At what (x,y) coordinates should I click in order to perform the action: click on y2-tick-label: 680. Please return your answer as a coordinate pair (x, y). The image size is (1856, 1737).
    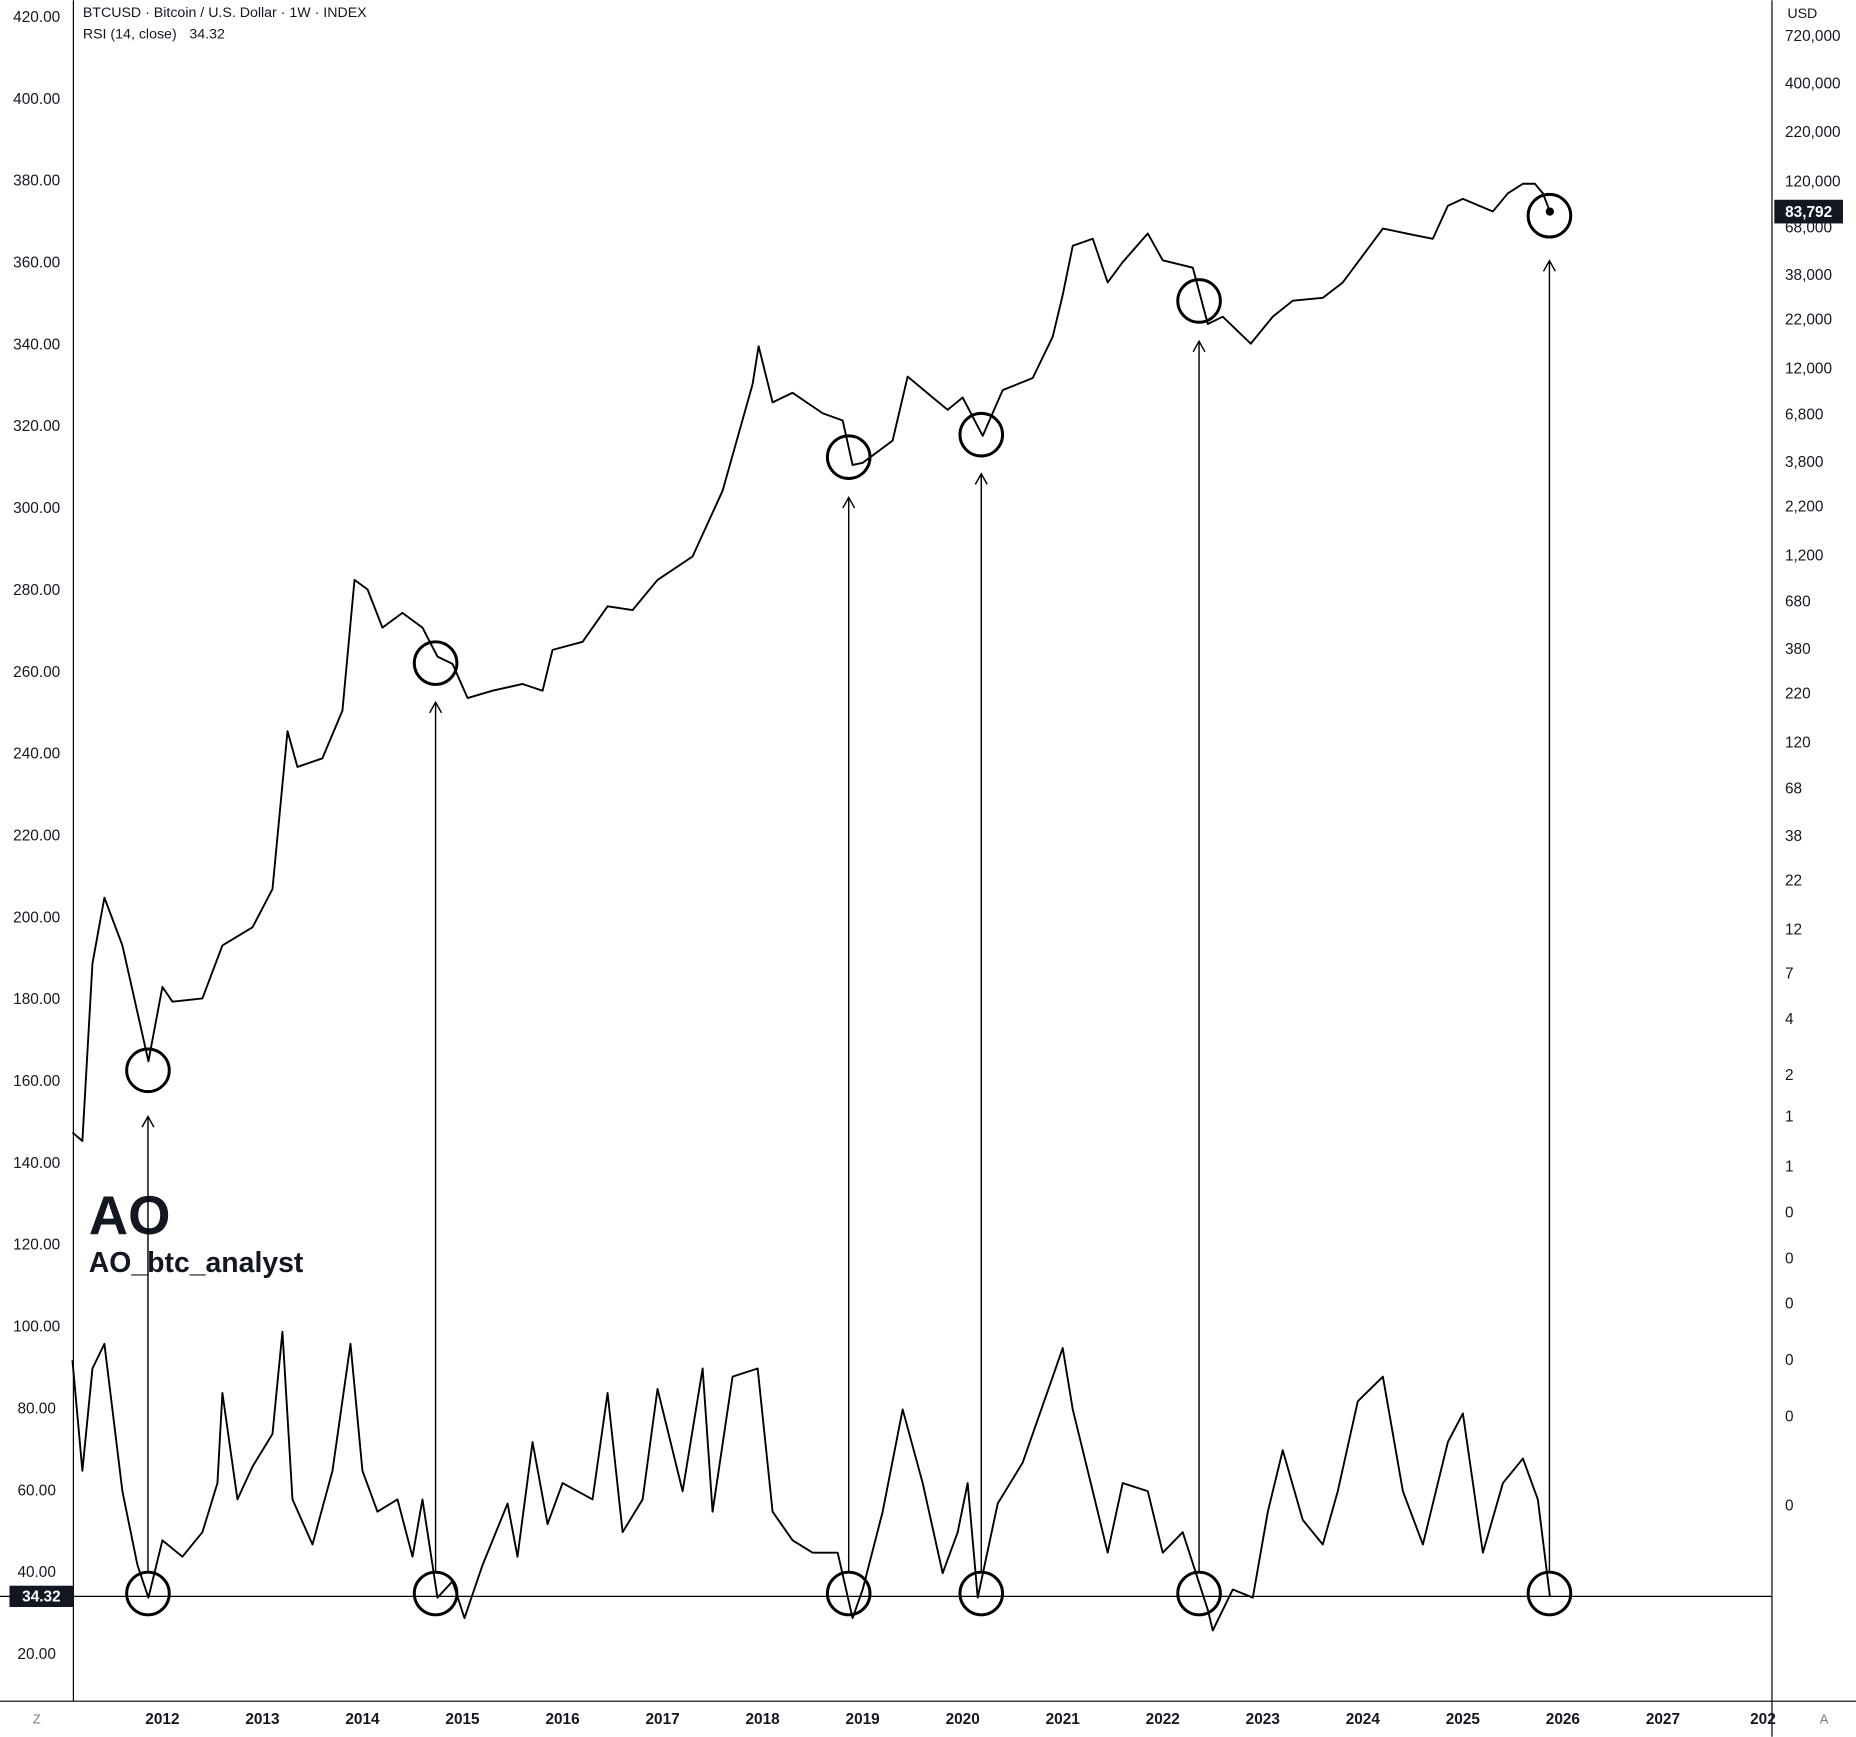
    Looking at the image, I should click on (1798, 602).